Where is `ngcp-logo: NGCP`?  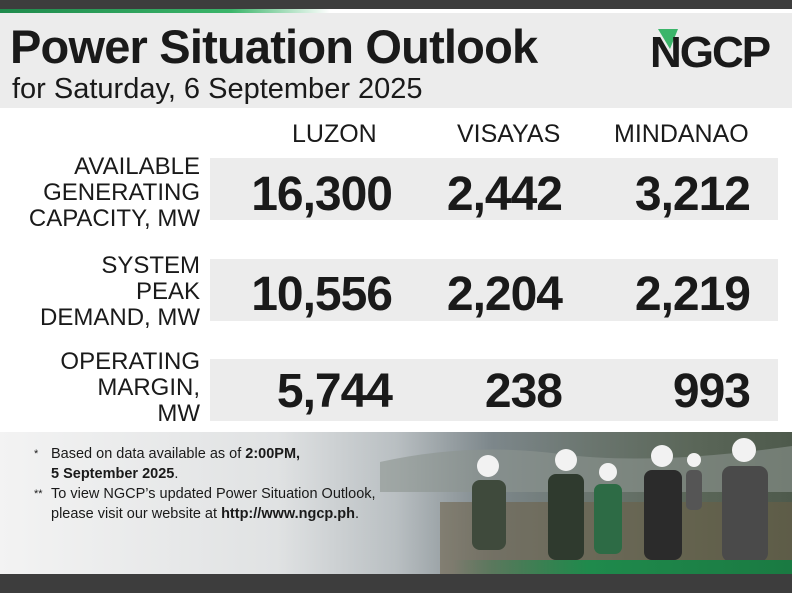
ngcp-logo: NGCP is located at coordinates (711, 49).